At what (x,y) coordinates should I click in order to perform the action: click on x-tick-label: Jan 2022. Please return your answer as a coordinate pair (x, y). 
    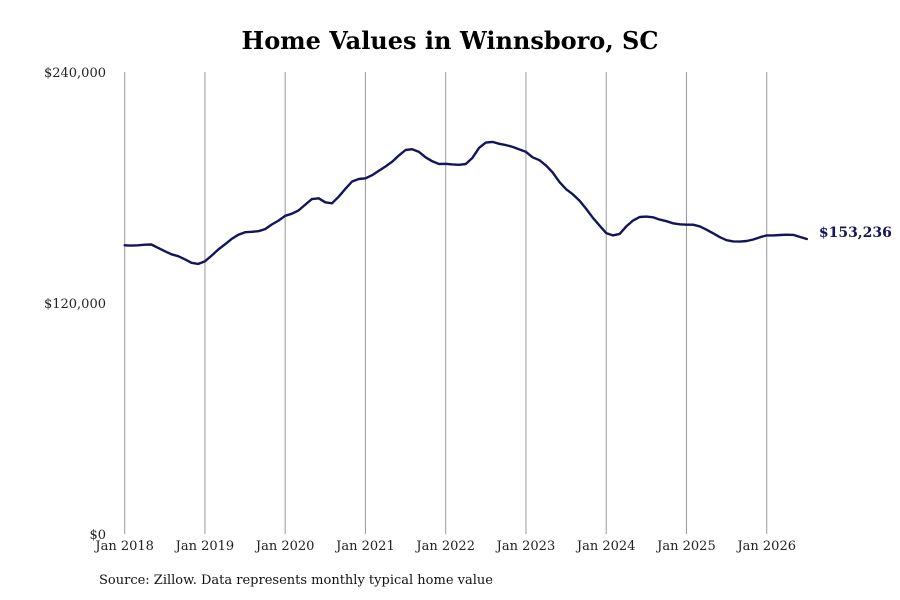
    Looking at the image, I should click on (444, 546).